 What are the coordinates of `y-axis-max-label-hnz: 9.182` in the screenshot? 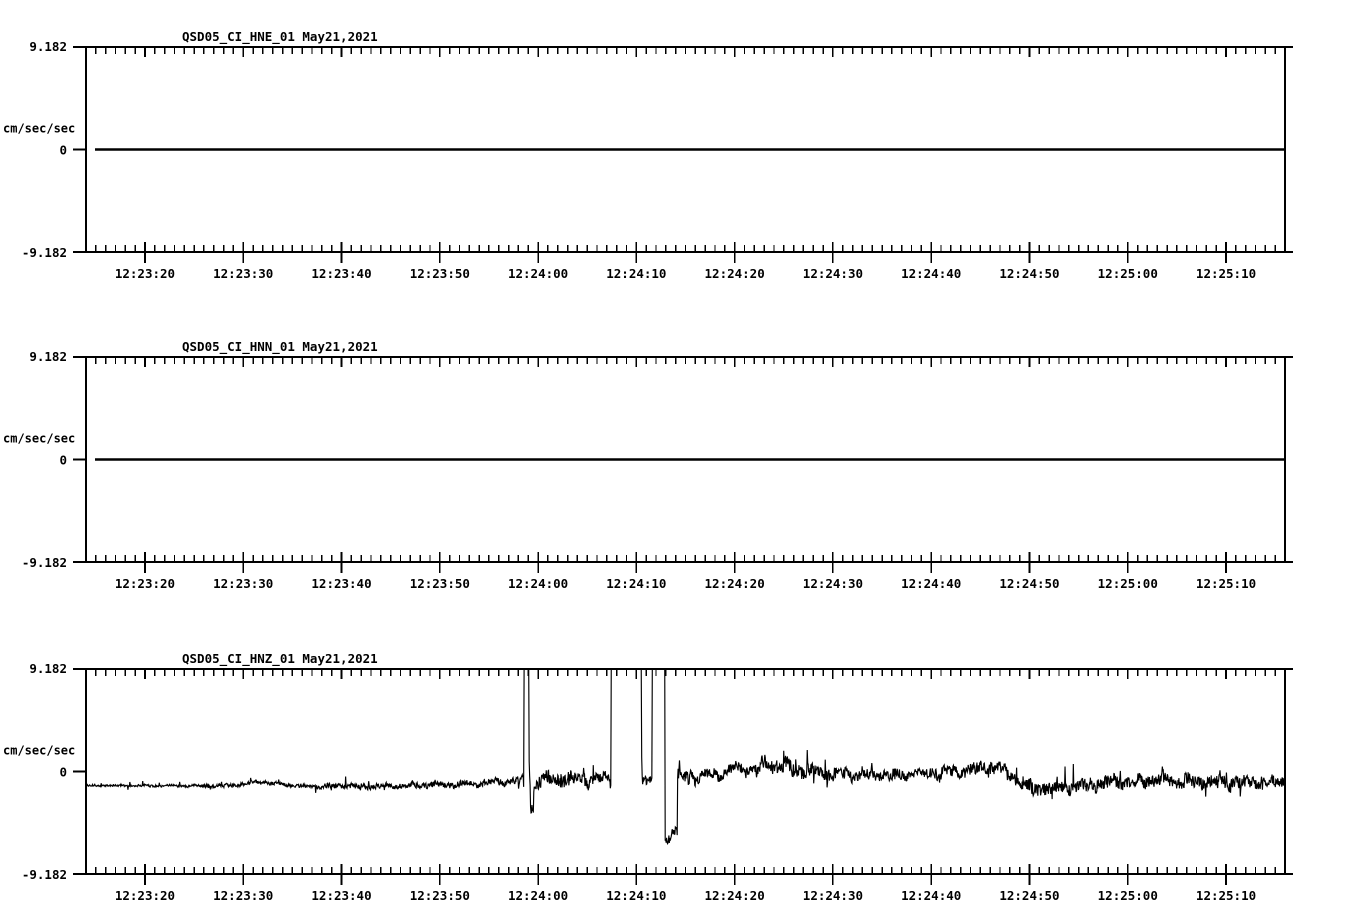 It's located at (48, 668).